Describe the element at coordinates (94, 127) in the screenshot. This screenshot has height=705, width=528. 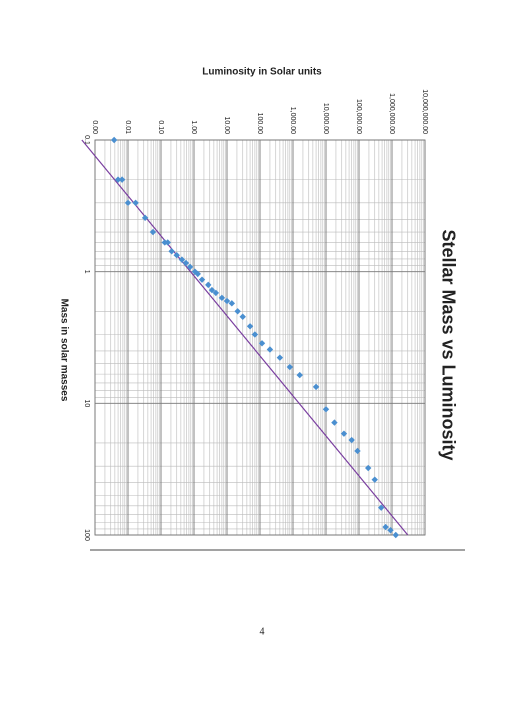
I see `y-tick-label: 0.00` at that location.